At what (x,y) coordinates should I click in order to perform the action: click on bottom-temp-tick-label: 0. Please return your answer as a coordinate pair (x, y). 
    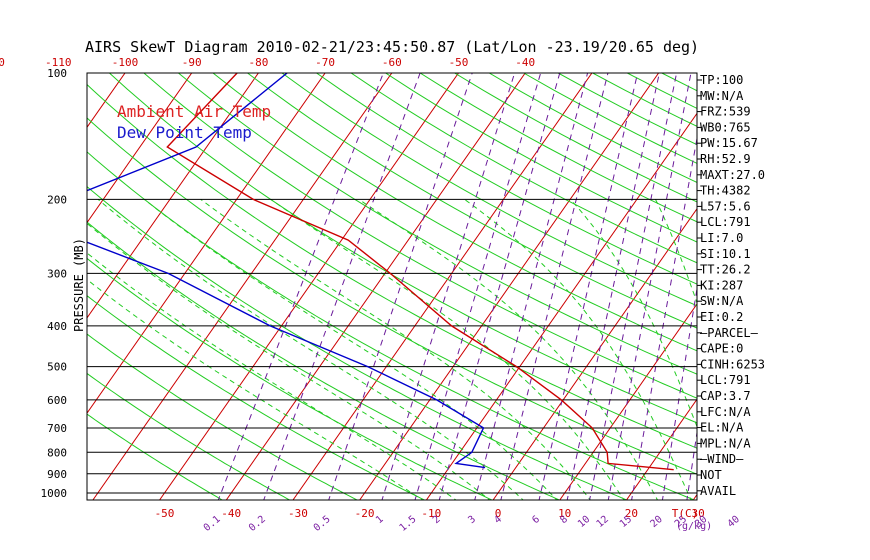
    Looking at the image, I should click on (498, 513).